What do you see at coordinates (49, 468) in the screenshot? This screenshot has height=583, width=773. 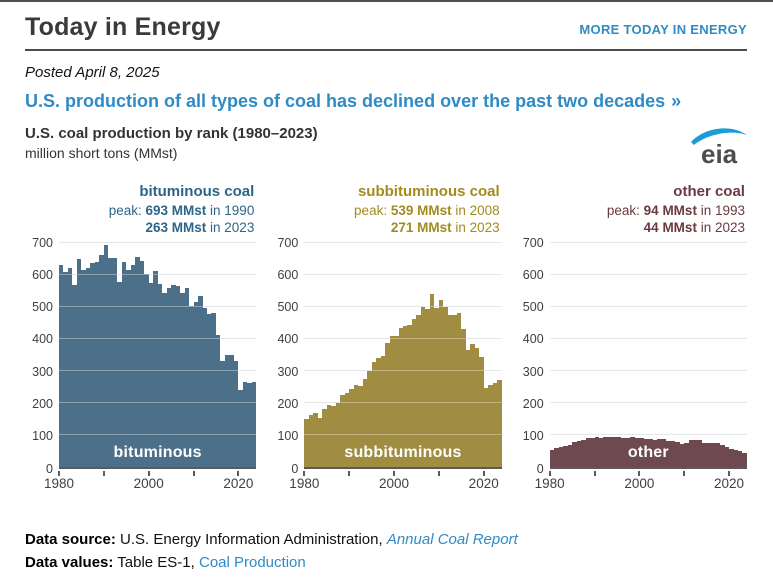 I see `y-axis-tick-label: 0` at bounding box center [49, 468].